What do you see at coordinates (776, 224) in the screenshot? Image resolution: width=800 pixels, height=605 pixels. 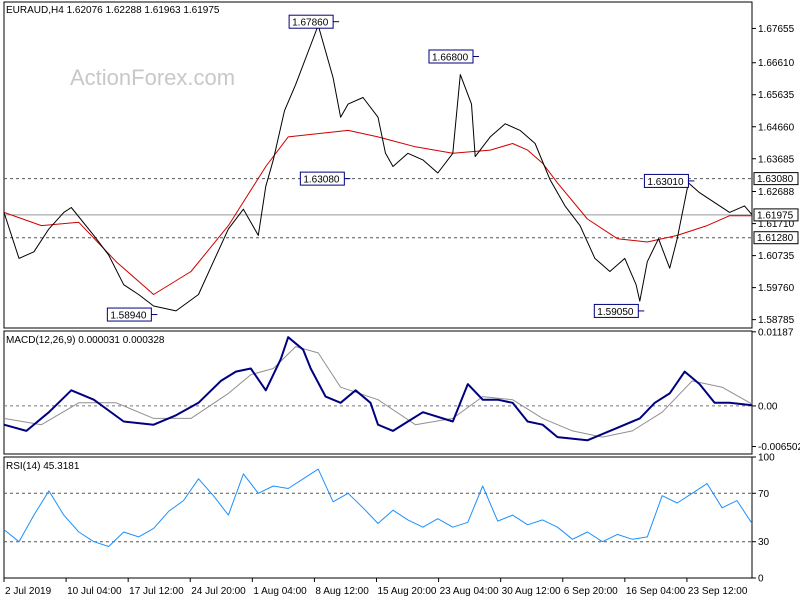 I see `y-tick-label: 1.61710` at bounding box center [776, 224].